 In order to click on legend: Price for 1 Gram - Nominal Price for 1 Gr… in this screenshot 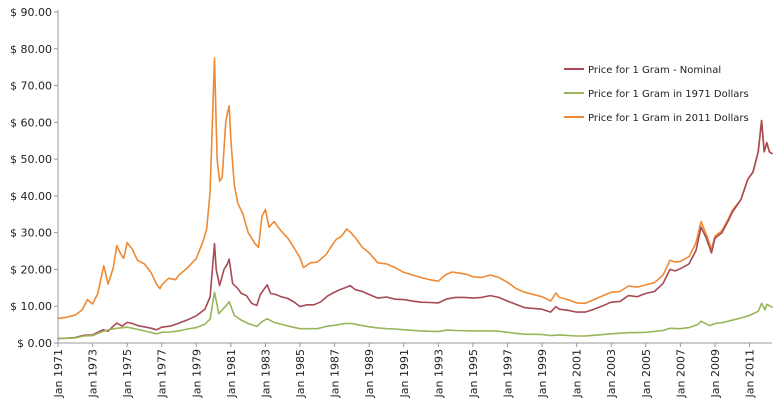, I will do `click(656, 94)`.